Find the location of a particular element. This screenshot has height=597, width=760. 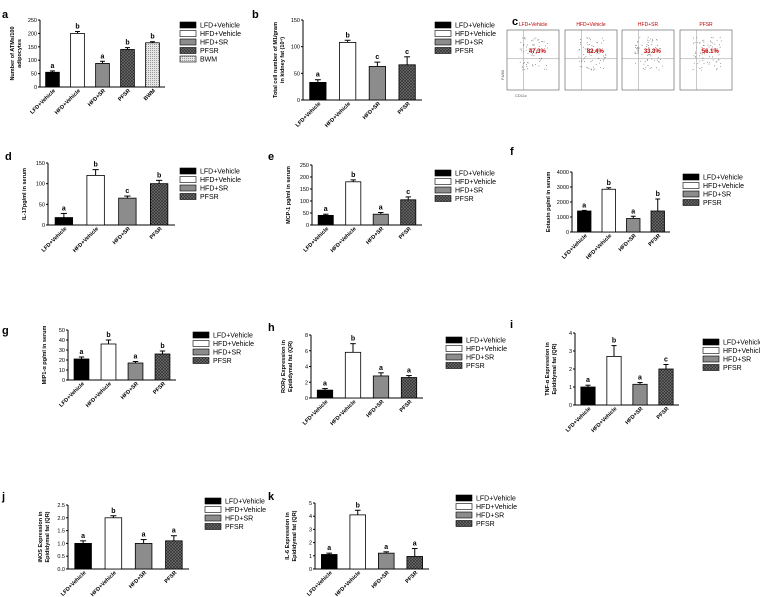

y-tick-label-e-2: 100 is located at coordinates (304, 202).